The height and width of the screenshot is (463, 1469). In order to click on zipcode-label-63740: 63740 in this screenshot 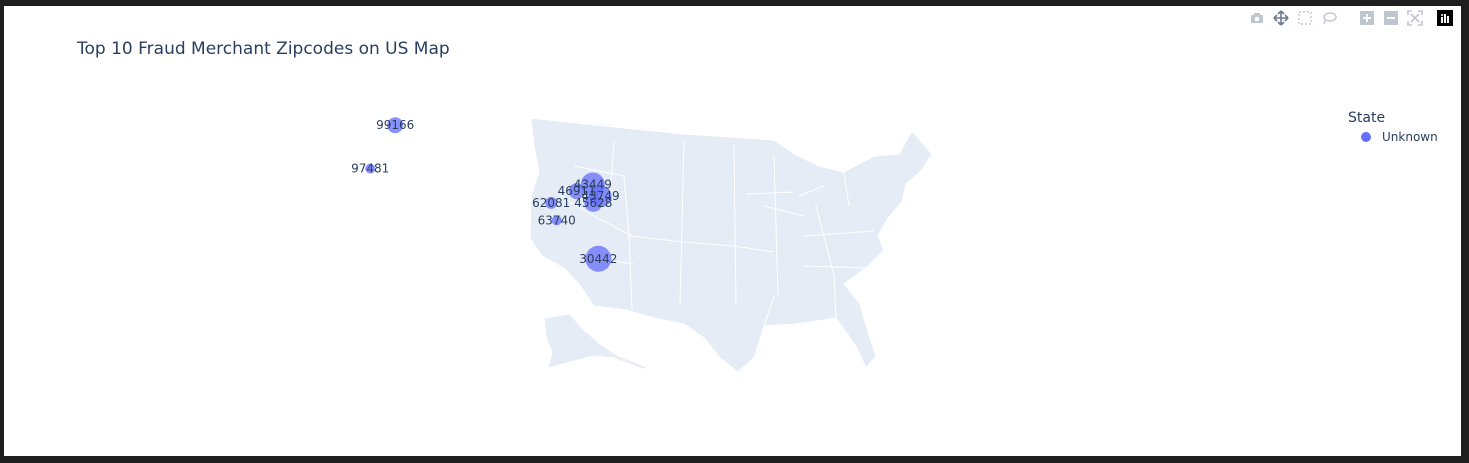, I will do `click(557, 220)`.